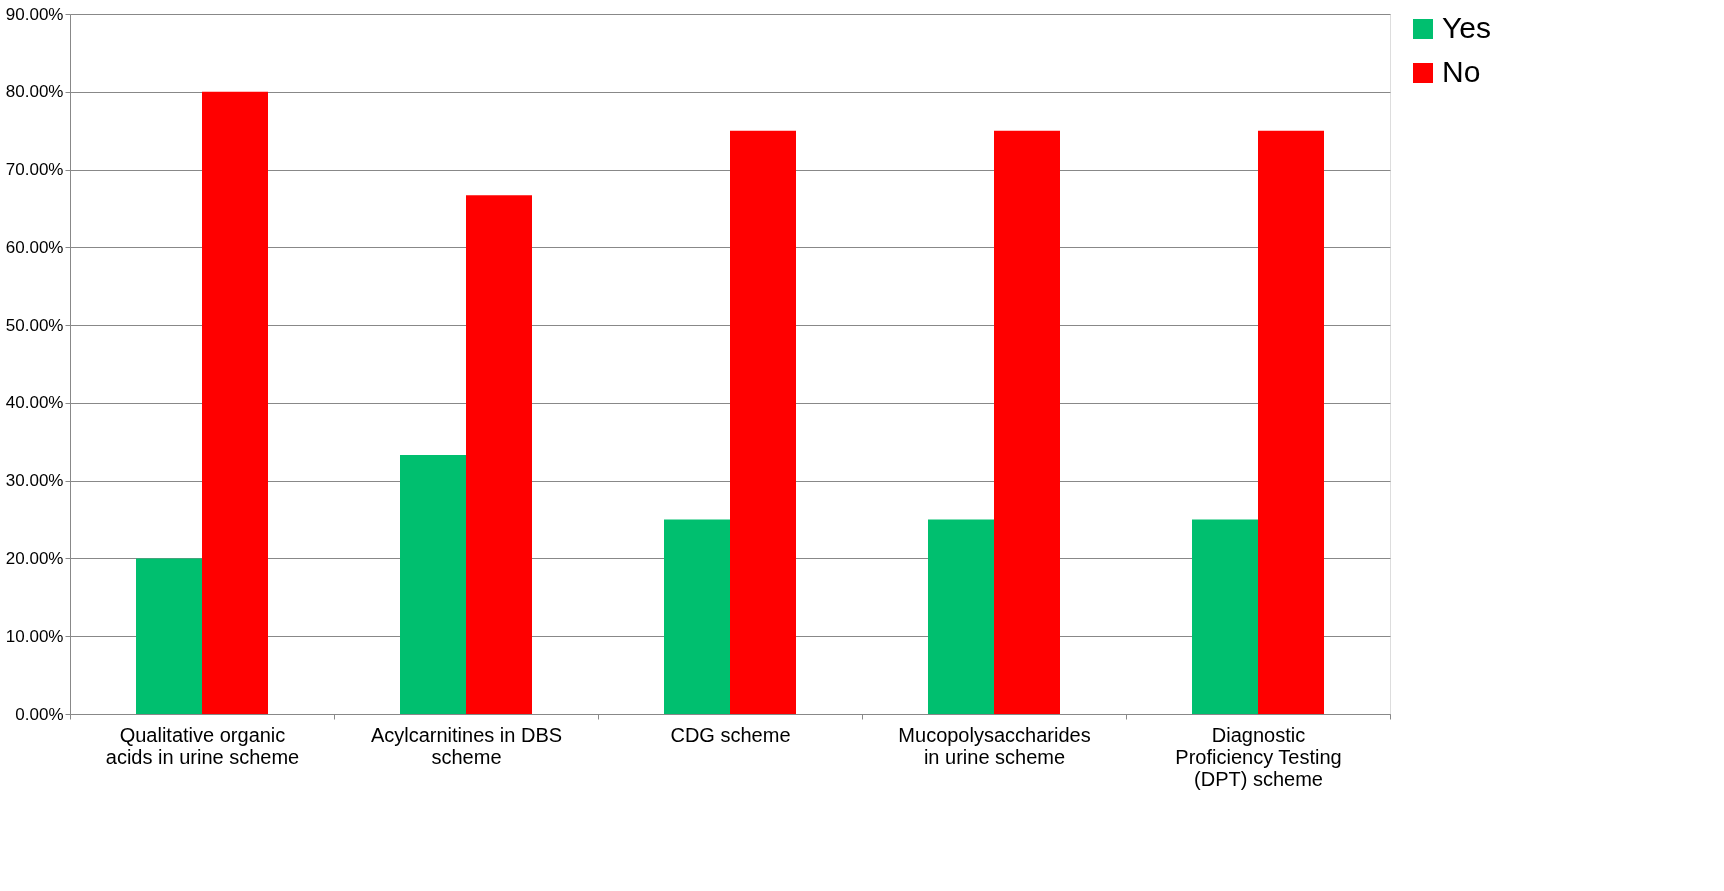  I want to click on y-tick-label: 80.00%, so click(34, 92).